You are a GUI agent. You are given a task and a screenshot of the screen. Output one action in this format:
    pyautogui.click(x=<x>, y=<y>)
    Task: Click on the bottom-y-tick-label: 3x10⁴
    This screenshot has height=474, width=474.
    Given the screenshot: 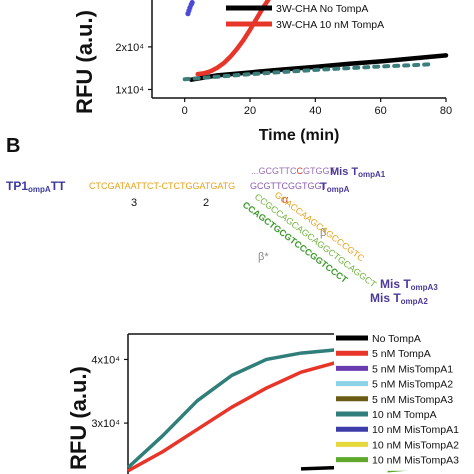 What is the action you would take?
    pyautogui.click(x=105, y=424)
    